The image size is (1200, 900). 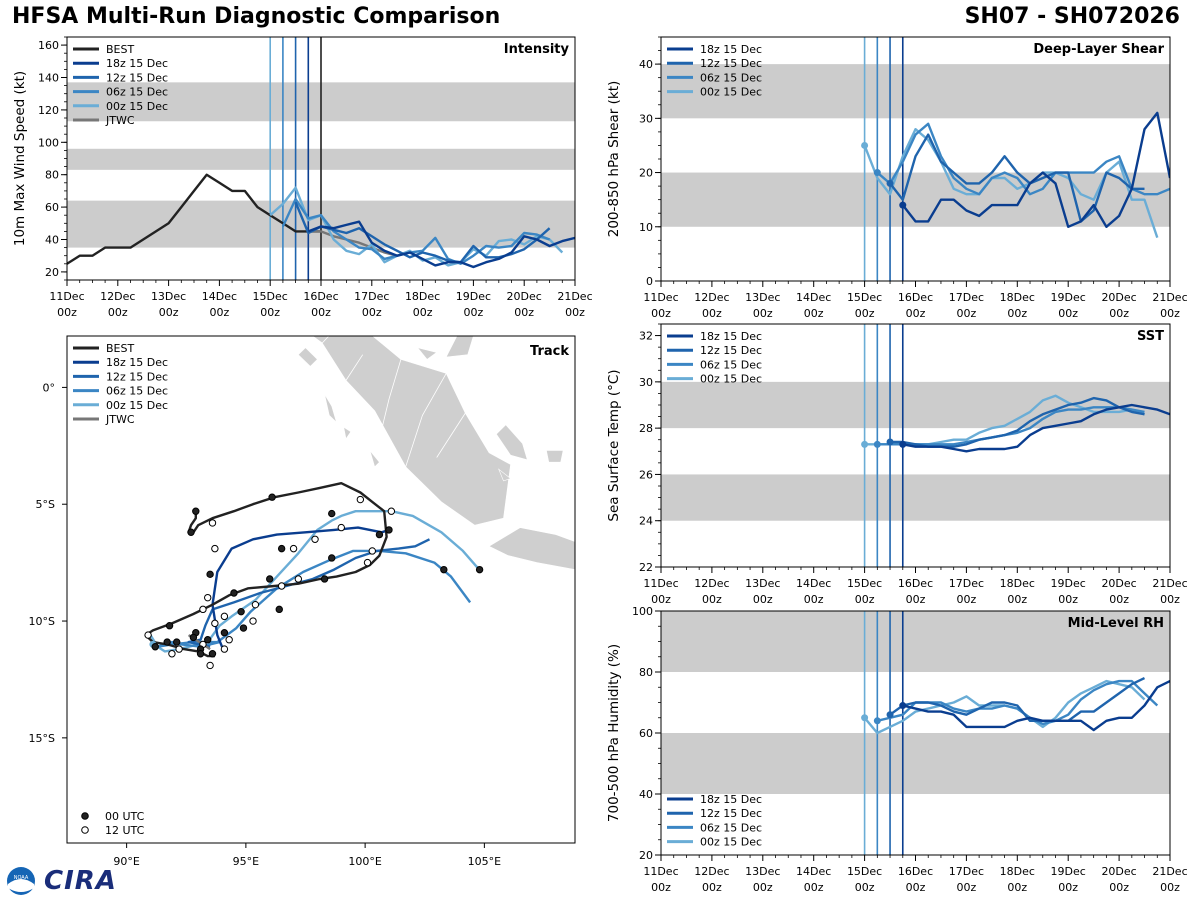 What do you see at coordinates (864, 871) in the screenshot?
I see `x-tick-day: 15Dec` at bounding box center [864, 871].